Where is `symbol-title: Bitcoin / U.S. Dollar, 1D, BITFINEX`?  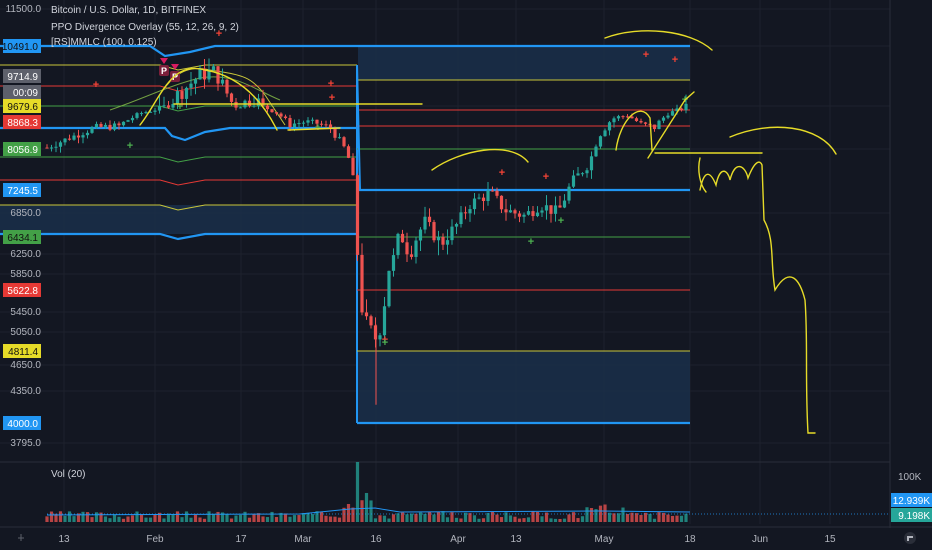
symbol-title: Bitcoin / U.S. Dollar, 1D, BITFINEX is located at coordinates (129, 10).